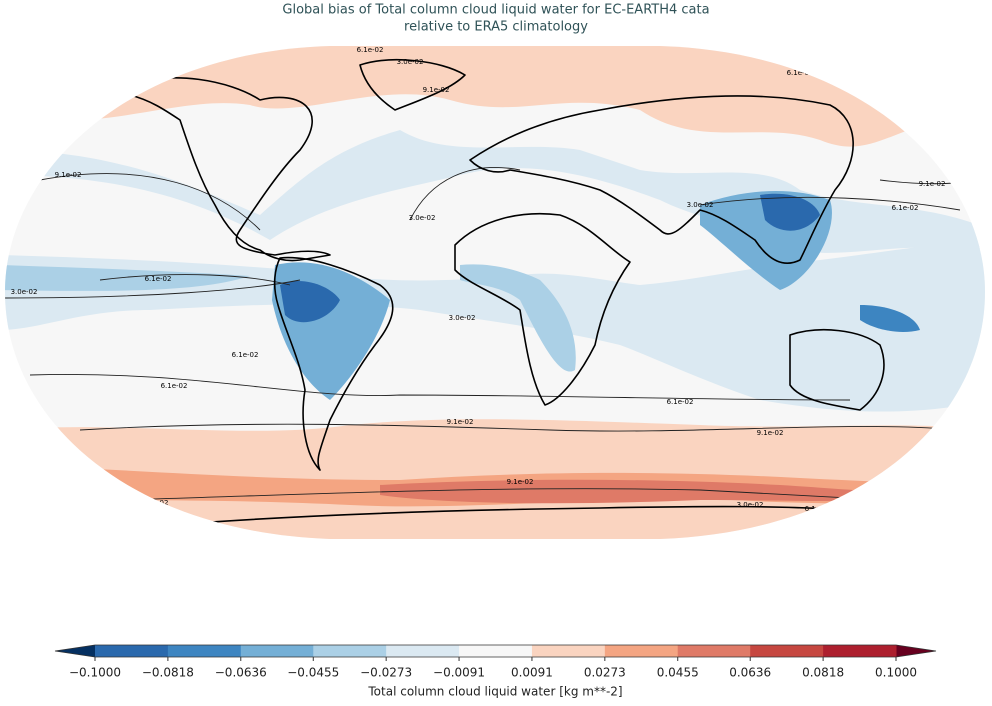  I want to click on colorbar-tick-label: −0.0455, so click(313, 673).